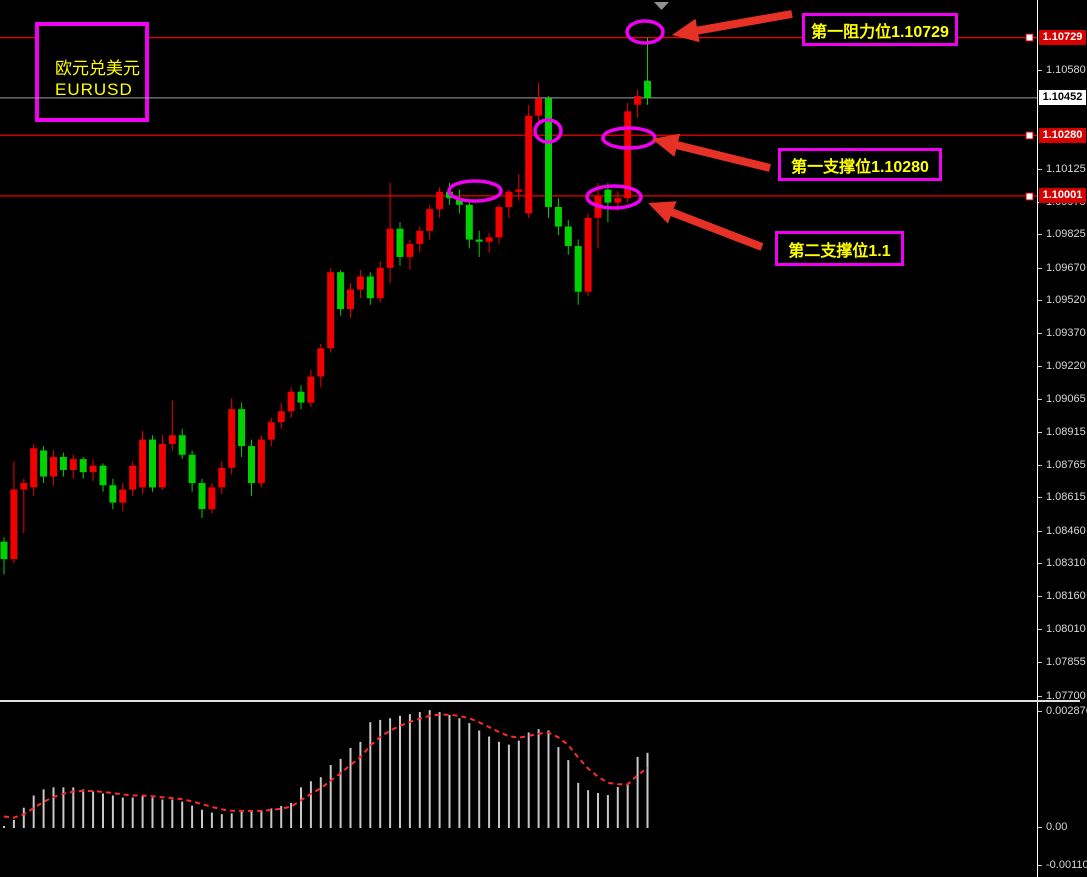  I want to click on price-tick-label: 1.09370, so click(1066, 333).